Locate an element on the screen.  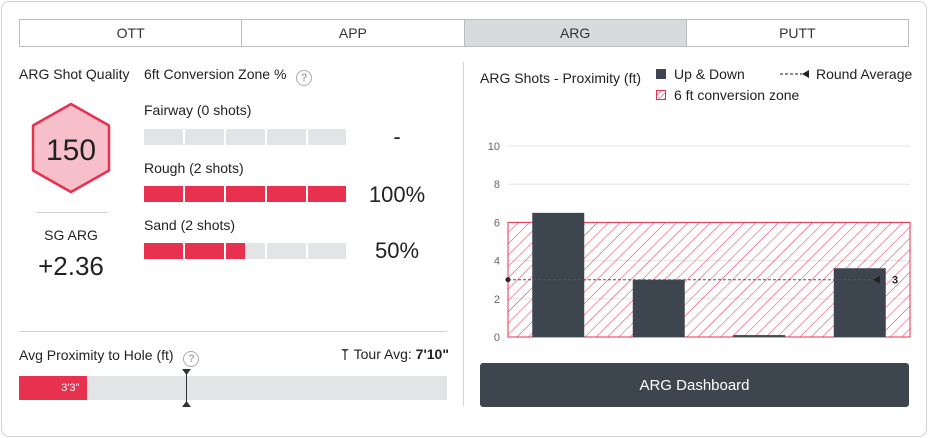
center-divider is located at coordinates (463, 234).